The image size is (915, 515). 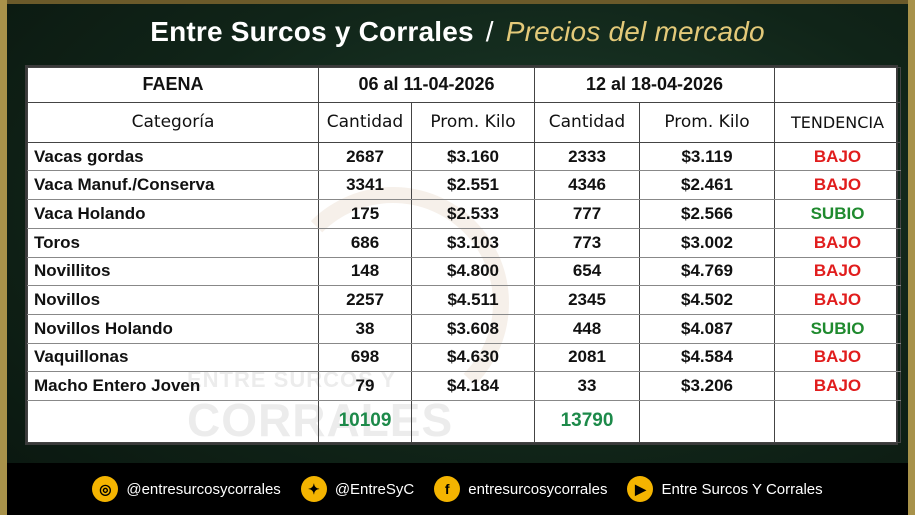 What do you see at coordinates (173, 328) in the screenshot?
I see `category-cell: Novillos Holando` at bounding box center [173, 328].